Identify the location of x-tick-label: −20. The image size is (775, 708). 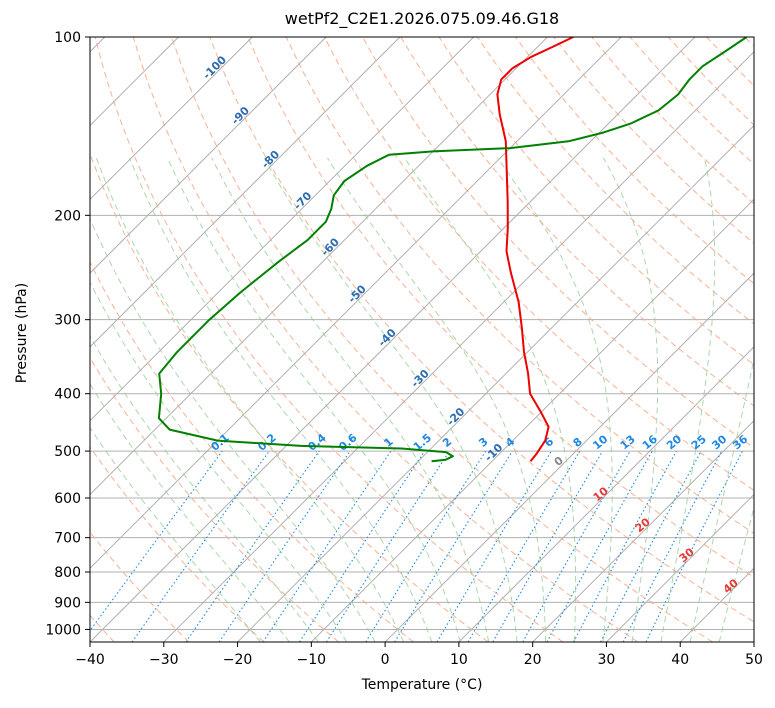
(238, 660).